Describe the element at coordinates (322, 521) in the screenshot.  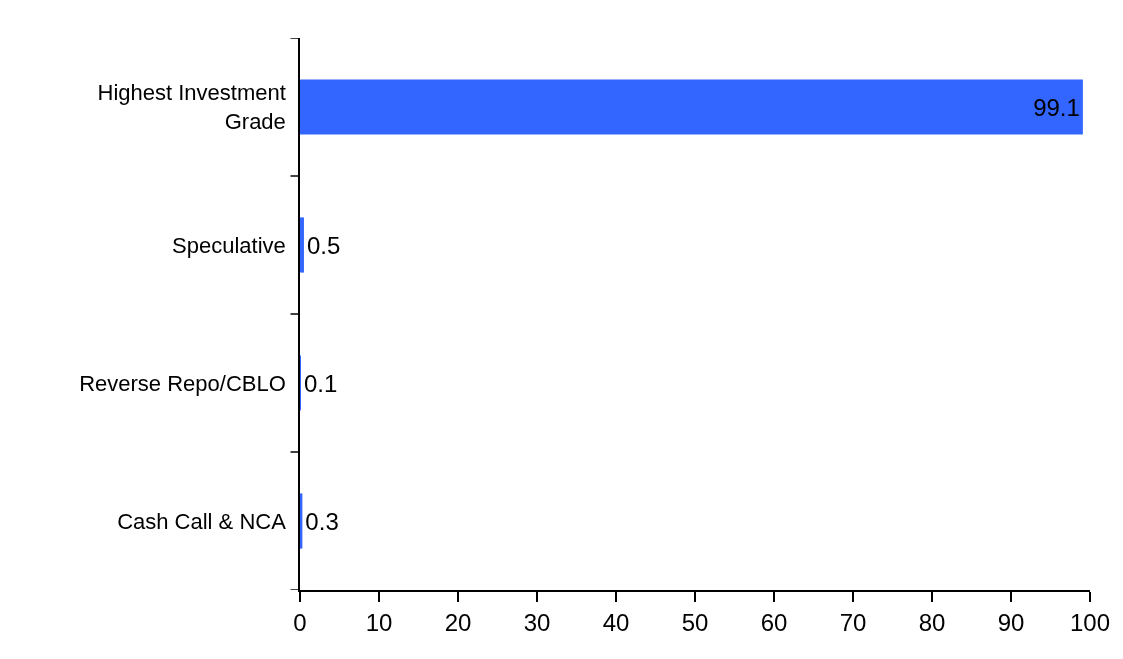
I see `data-label: 0.3` at that location.